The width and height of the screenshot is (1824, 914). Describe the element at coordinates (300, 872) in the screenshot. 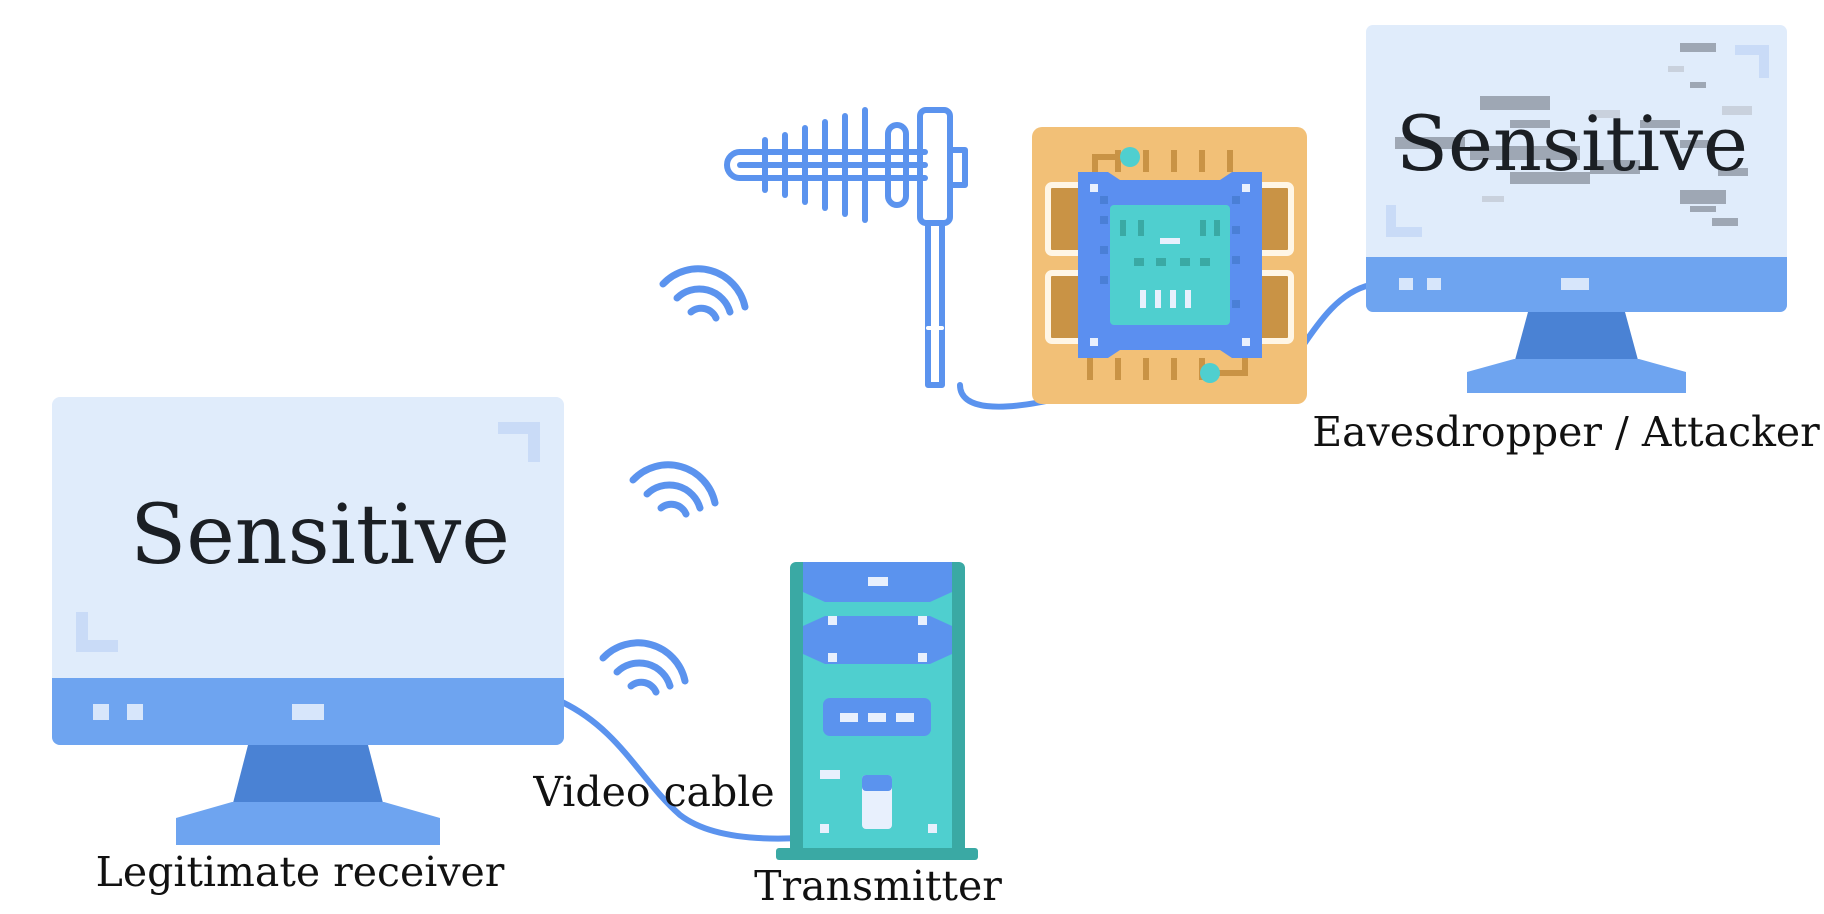

I see `legit-receiver-label: Legitimate receiver` at that location.